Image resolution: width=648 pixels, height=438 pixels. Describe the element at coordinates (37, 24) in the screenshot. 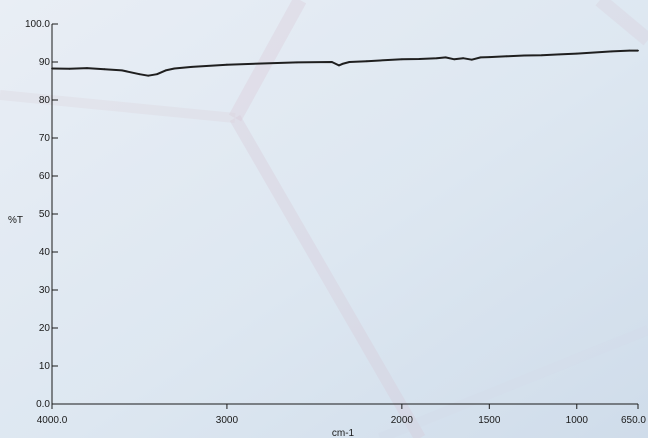

I see `y-tick-label: 100.0` at that location.